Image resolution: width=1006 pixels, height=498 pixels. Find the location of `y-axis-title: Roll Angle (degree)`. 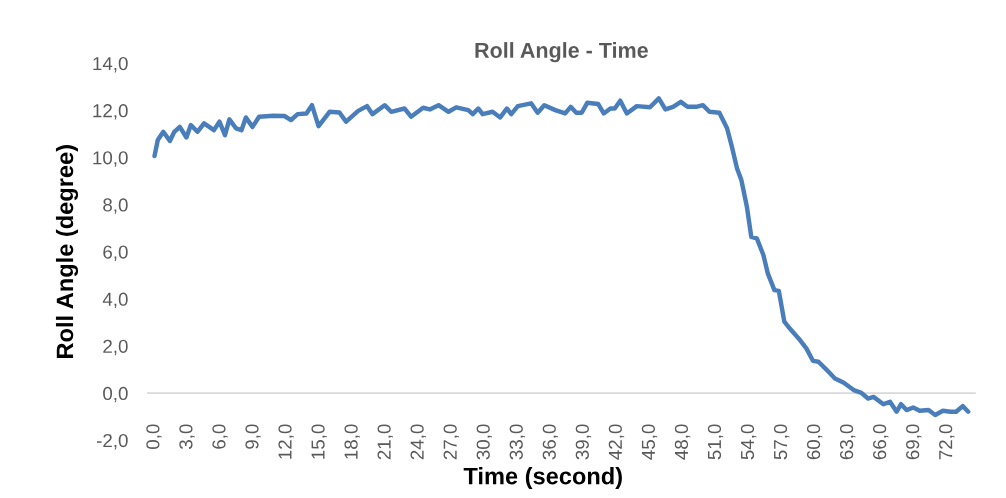

y-axis-title: Roll Angle (degree) is located at coordinates (67, 251).